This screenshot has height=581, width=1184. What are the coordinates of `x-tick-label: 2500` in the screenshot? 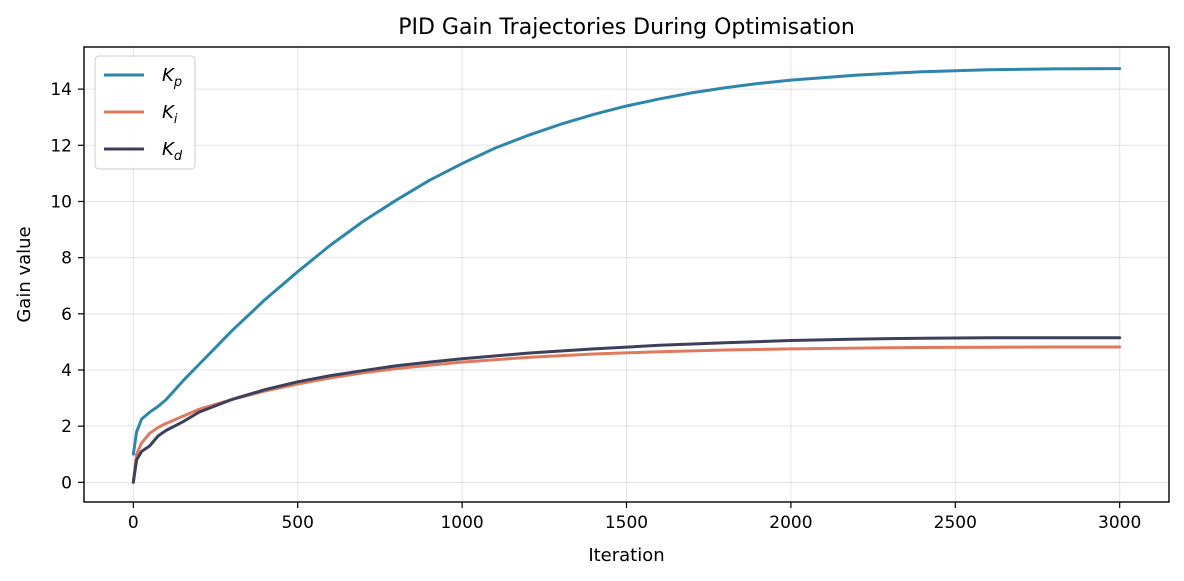 It's located at (955, 523).